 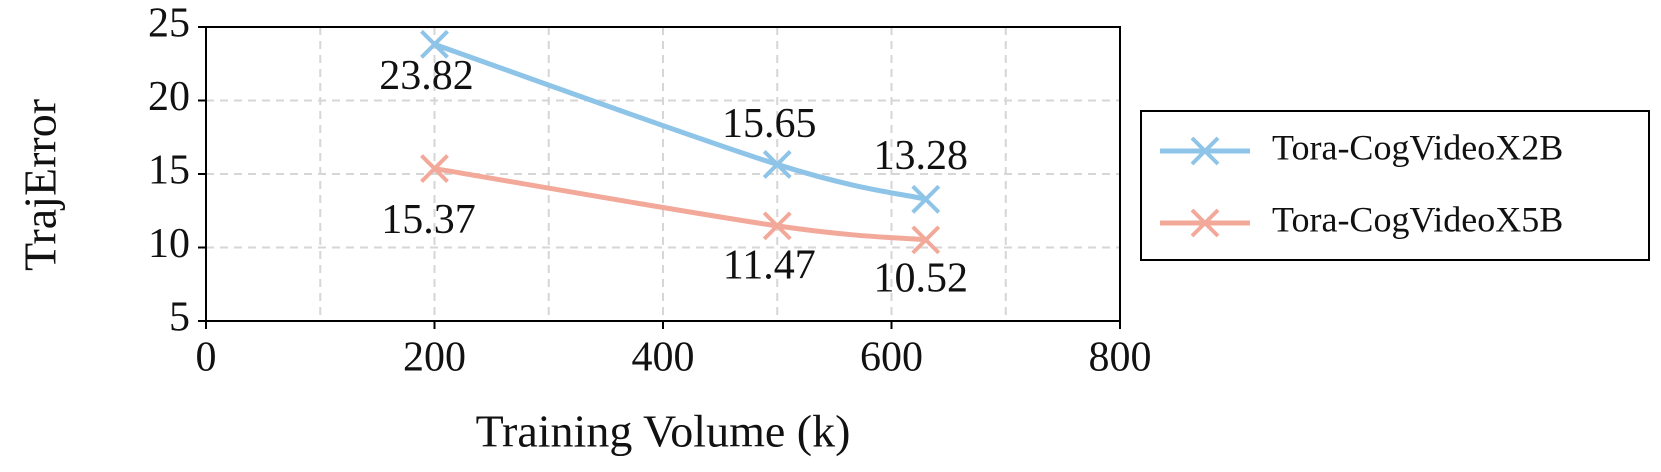 I want to click on x-tick-label: 0, so click(x=206, y=358).